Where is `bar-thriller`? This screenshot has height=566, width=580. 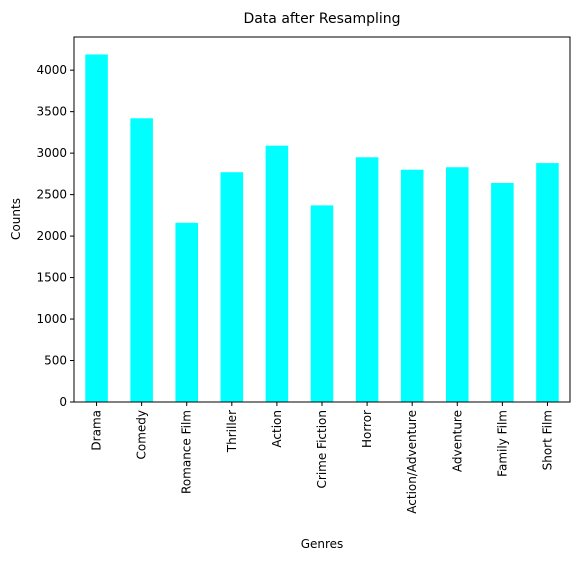
bar-thriller is located at coordinates (232, 287).